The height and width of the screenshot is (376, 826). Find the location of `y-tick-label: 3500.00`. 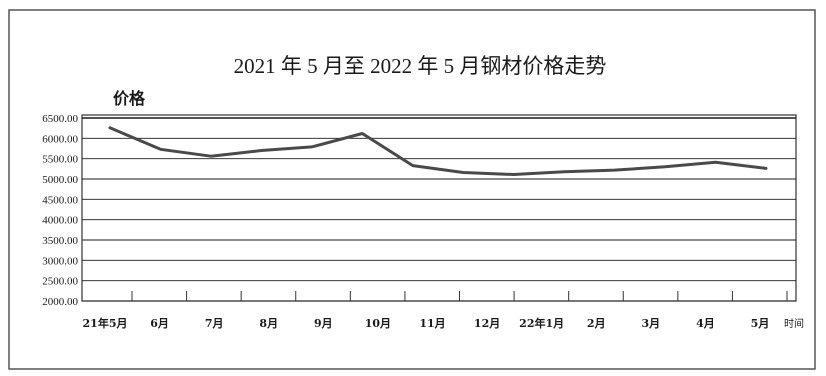

y-tick-label: 3500.00 is located at coordinates (60, 241).